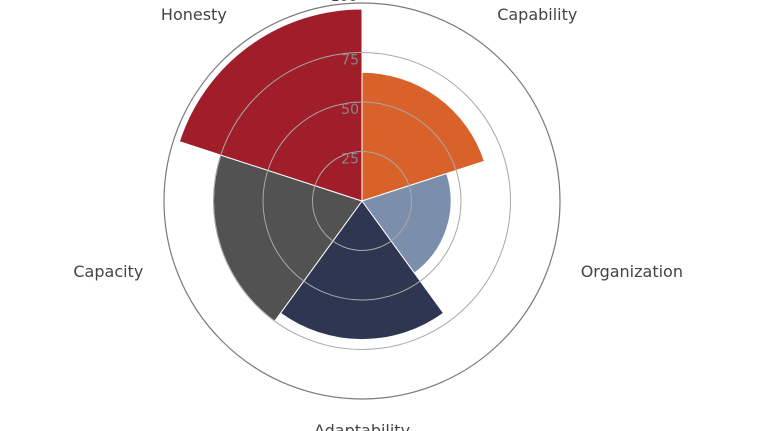 The width and height of the screenshot is (766, 431). I want to click on sector-capability, so click(423, 136).